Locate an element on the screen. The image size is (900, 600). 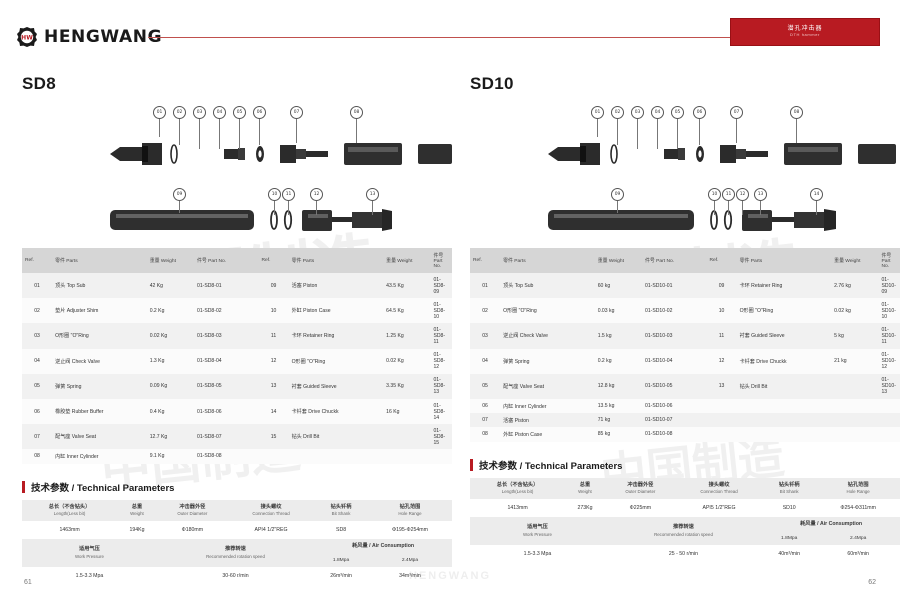
col-parts: 零件 Parts is located at coordinates (99, 260).